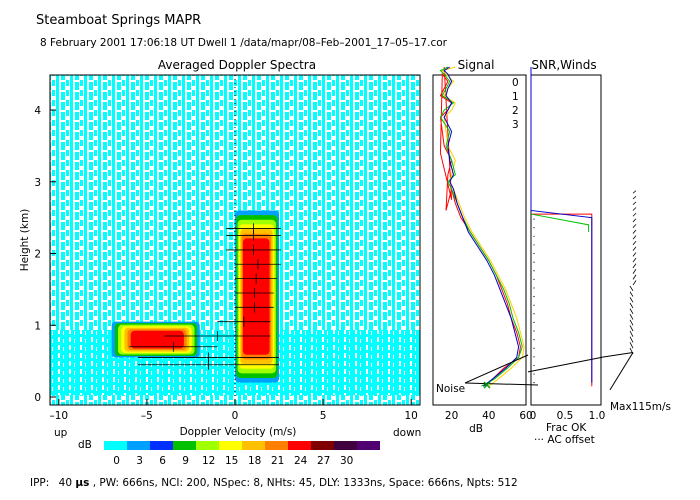 The height and width of the screenshot is (500, 700). I want to click on y-tick-label-2: 2, so click(37, 255).